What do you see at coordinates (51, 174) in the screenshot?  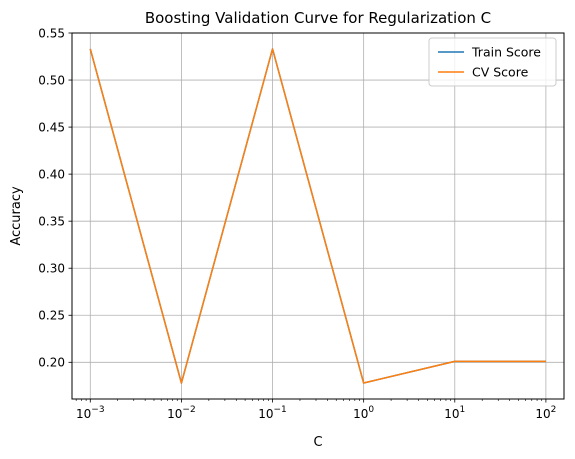 I see `y-tick-label: 0.40` at bounding box center [51, 174].